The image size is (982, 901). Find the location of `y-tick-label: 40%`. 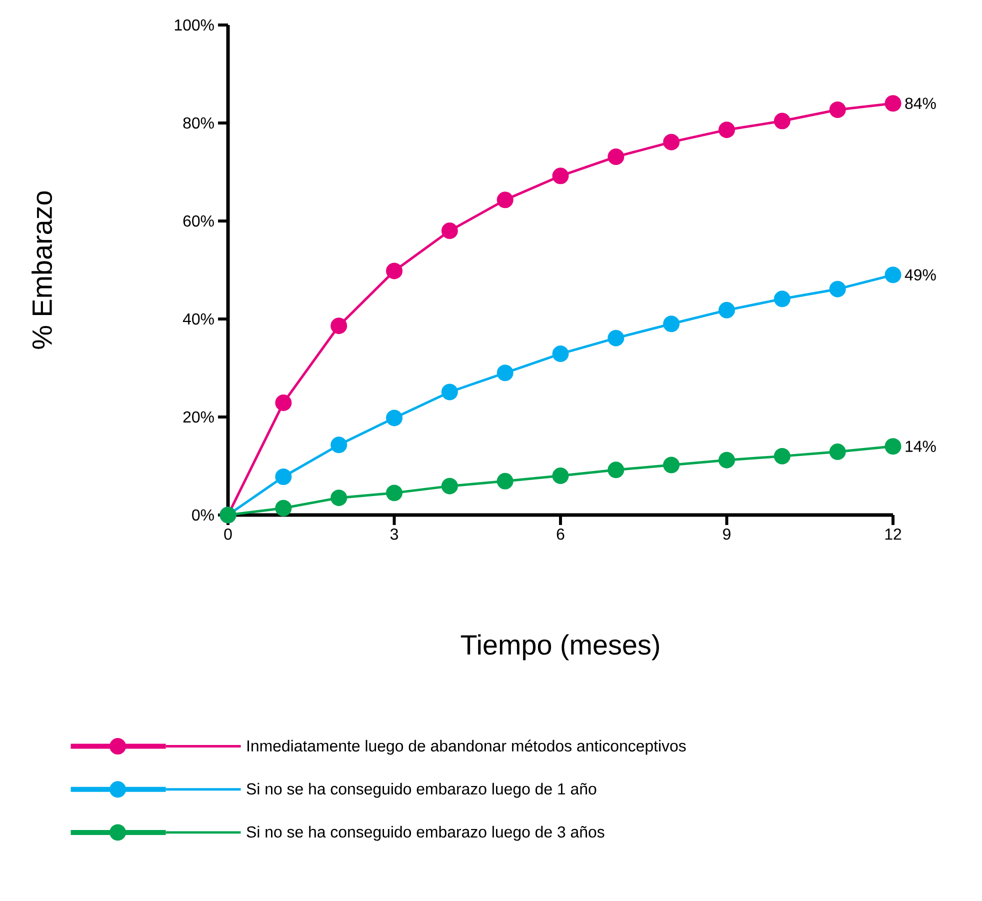

y-tick-label: 40% is located at coordinates (198, 319).